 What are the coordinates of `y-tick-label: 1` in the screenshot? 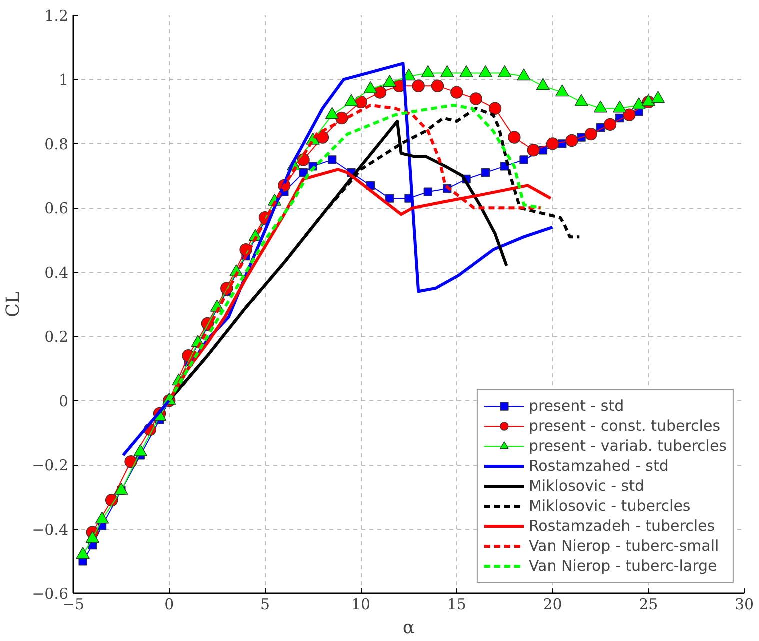 It's located at (63, 80).